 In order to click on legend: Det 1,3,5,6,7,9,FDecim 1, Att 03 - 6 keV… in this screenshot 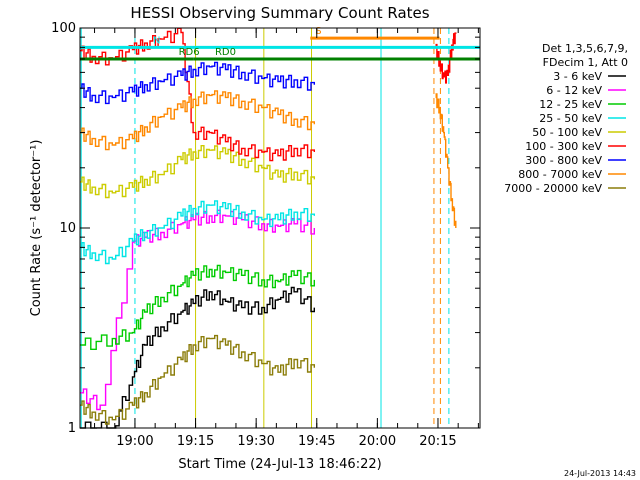, I will do `click(566, 118)`.